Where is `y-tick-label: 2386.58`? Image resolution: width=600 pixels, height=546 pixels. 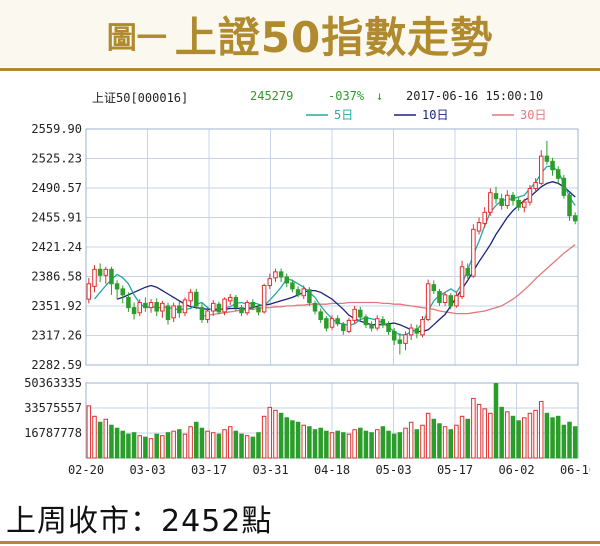
y-tick-label: 2386.58 is located at coordinates (56, 277).